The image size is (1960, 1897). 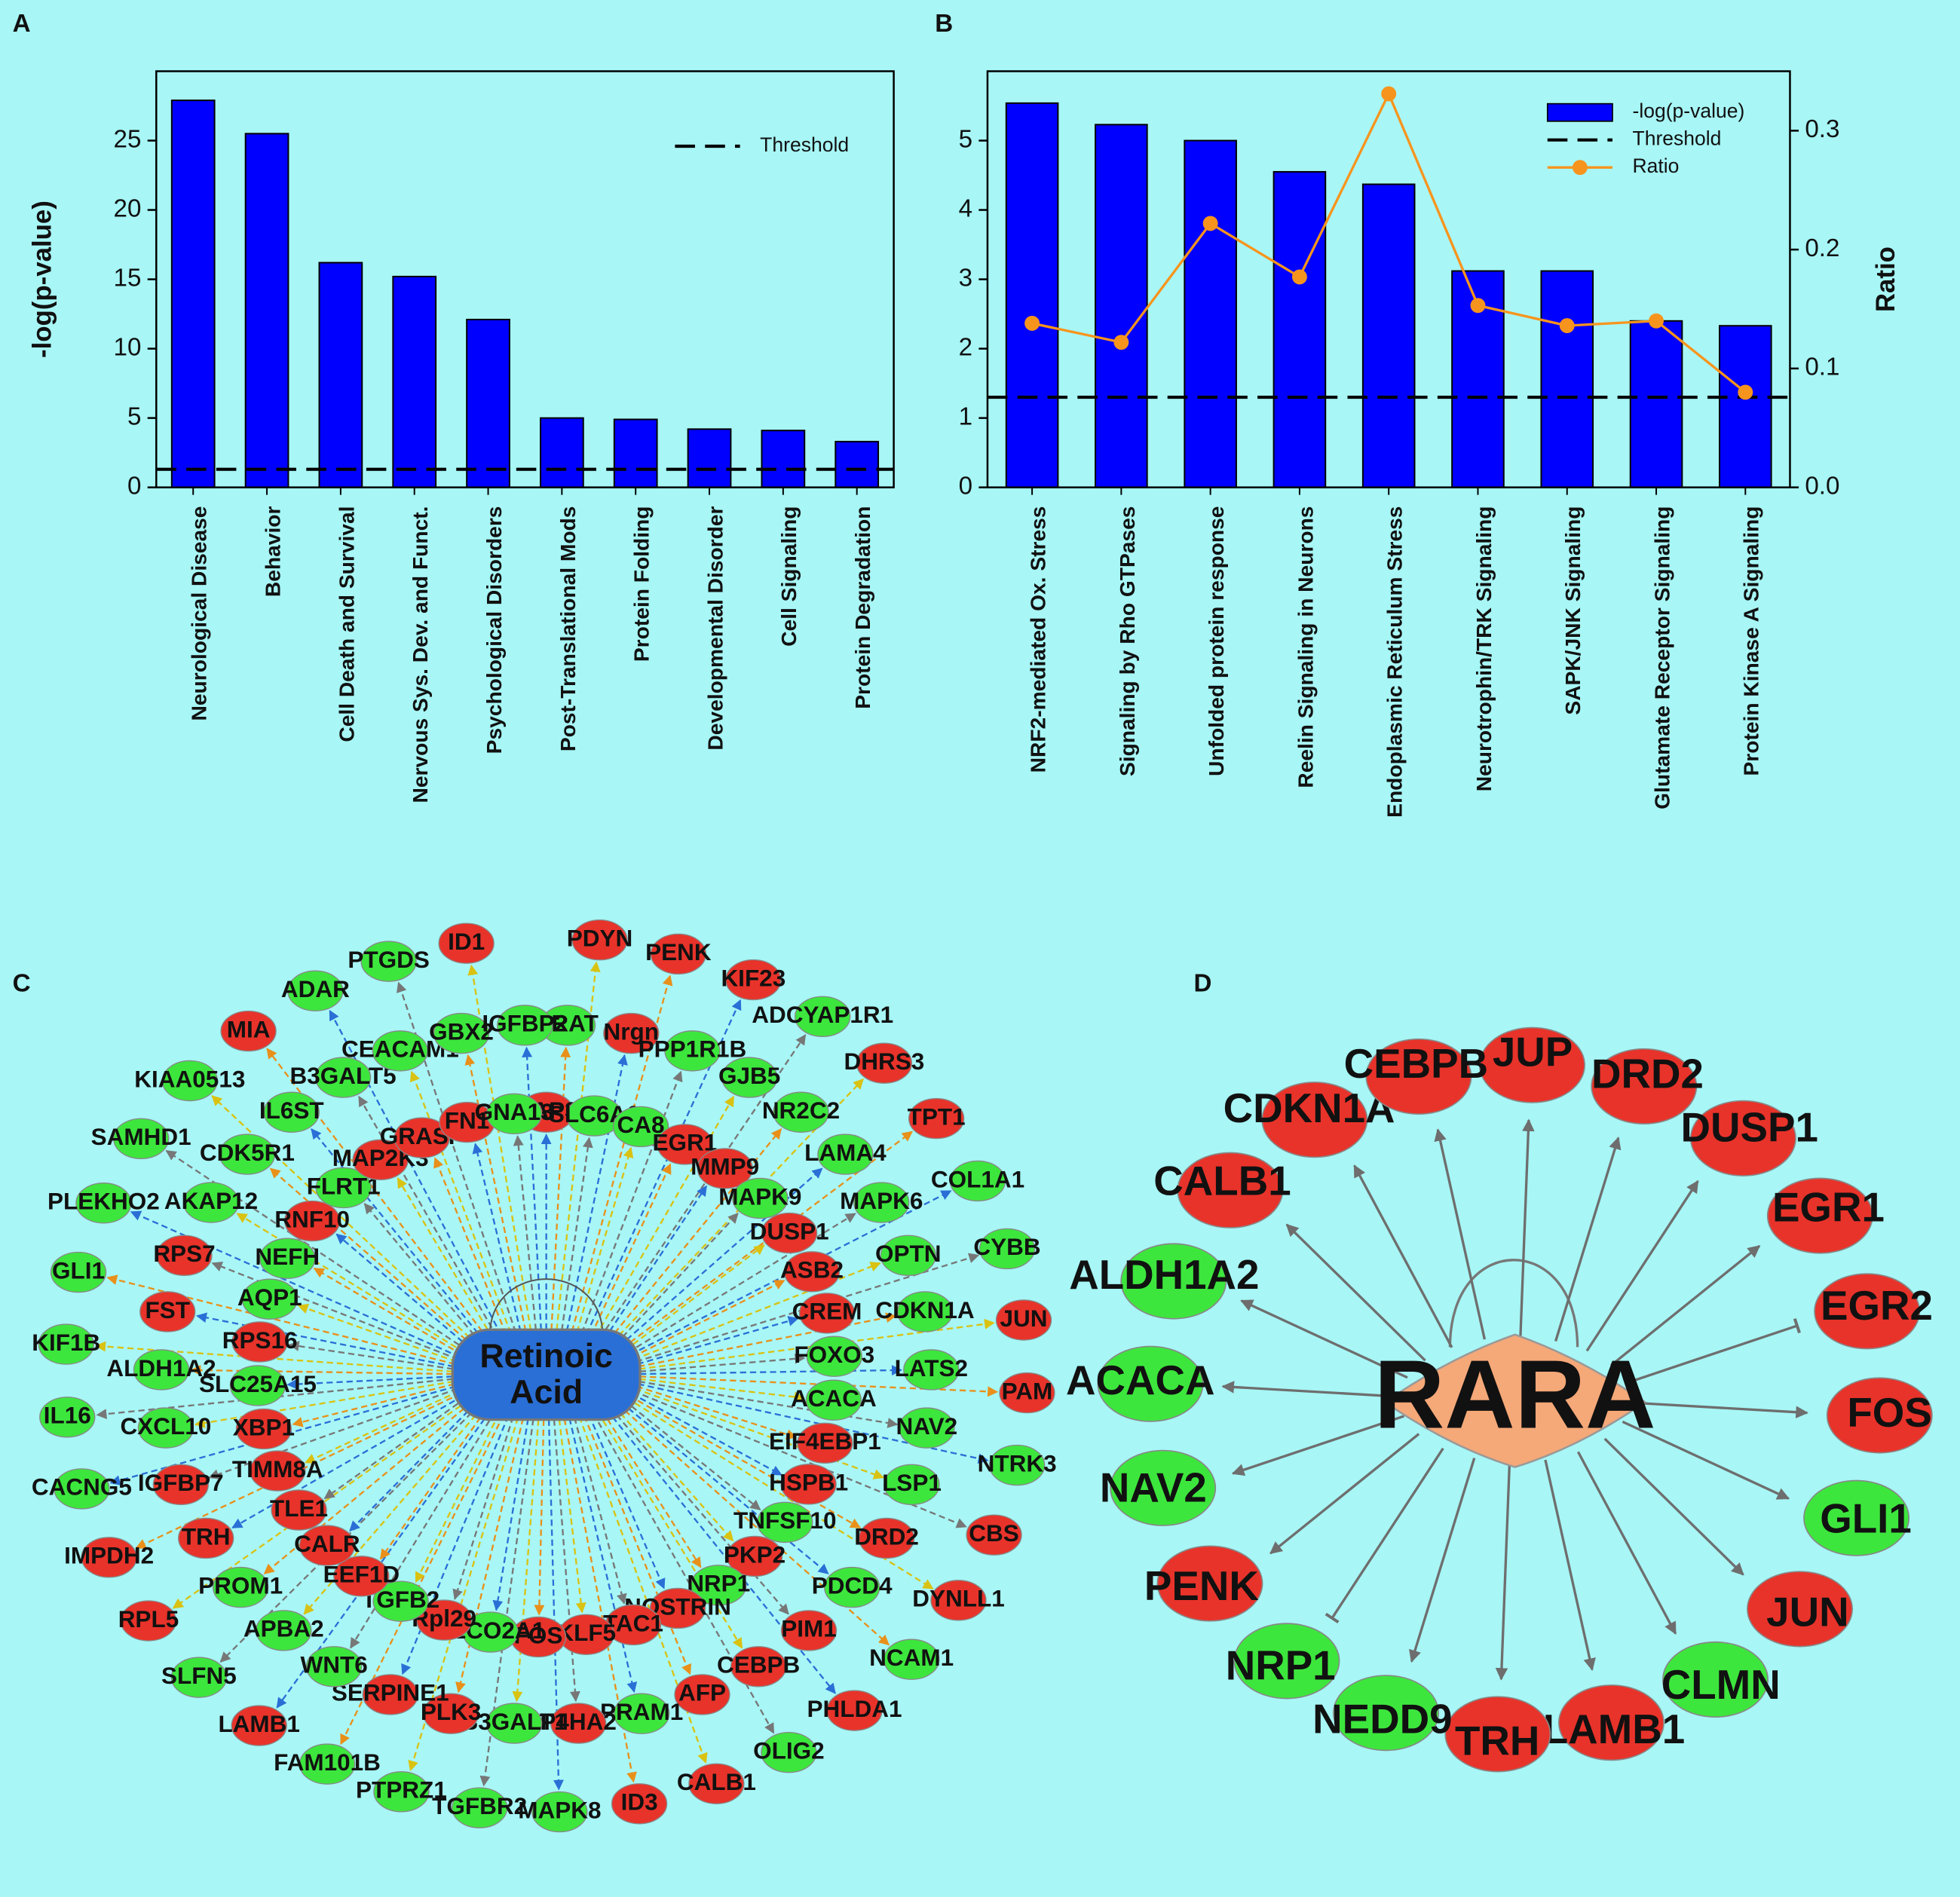 What do you see at coordinates (1751, 641) in the screenshot?
I see `x-tick-label: Protein Kinase A Signaling` at bounding box center [1751, 641].